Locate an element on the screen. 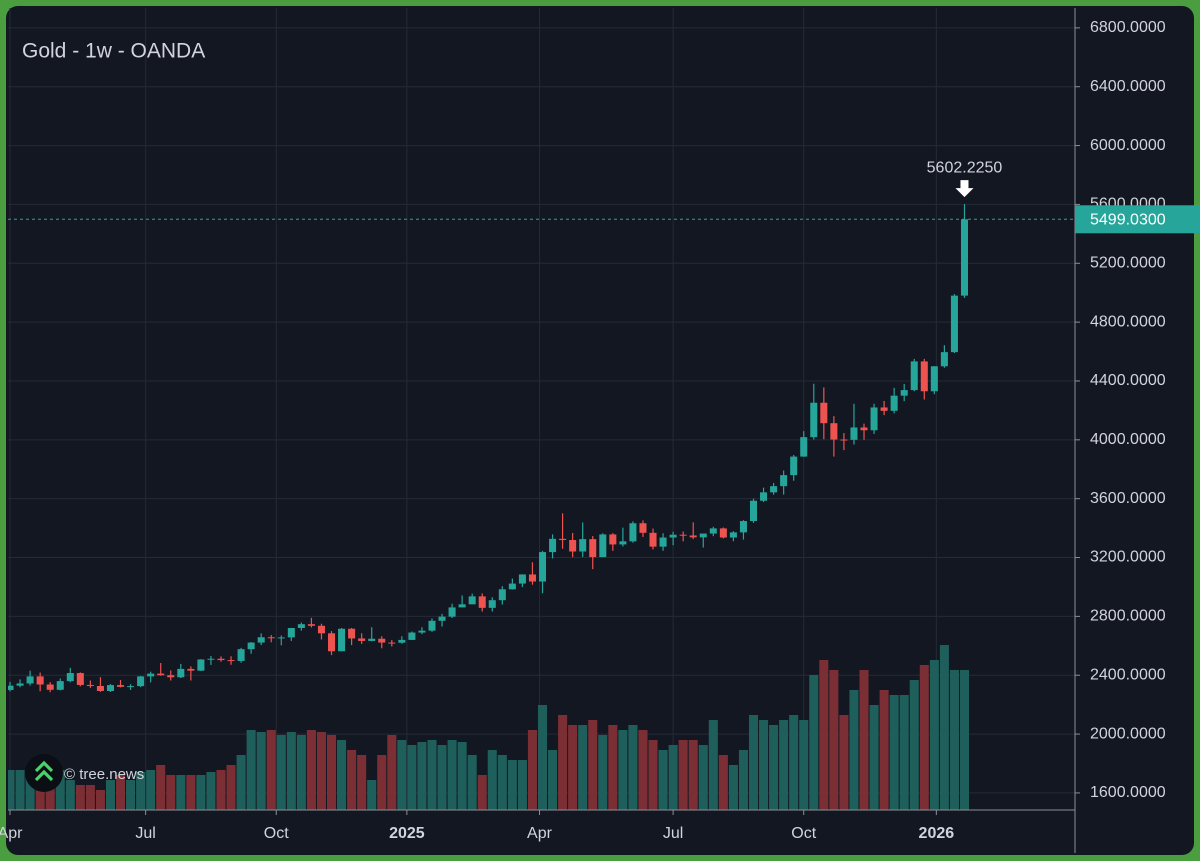 The height and width of the screenshot is (861, 1200). watermark-chevrons is located at coordinates (44, 771).